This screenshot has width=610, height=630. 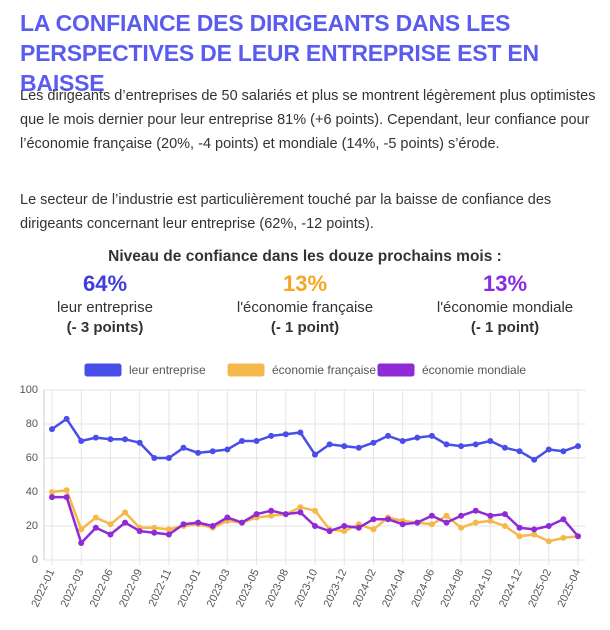 What do you see at coordinates (306, 588) in the screenshot?
I see `x-tick-label: 2023-10` at bounding box center [306, 588].